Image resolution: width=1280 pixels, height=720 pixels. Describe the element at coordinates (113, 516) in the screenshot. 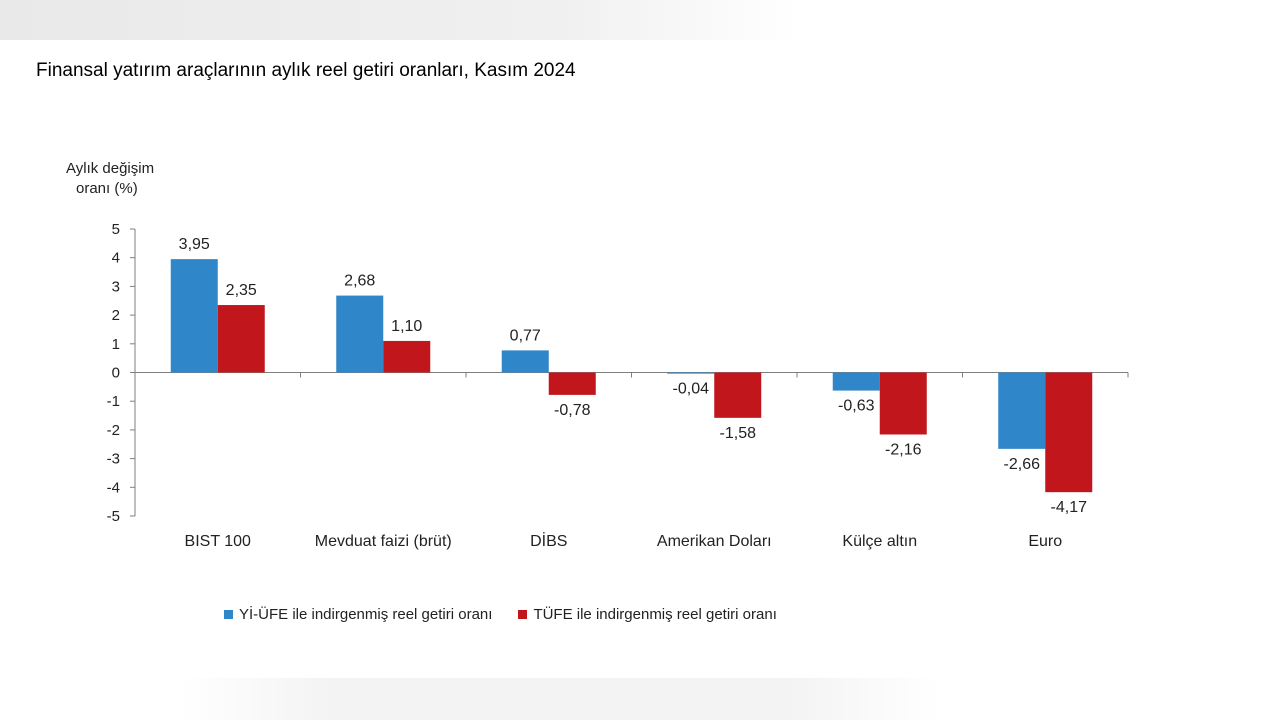

I see `y-tick-label: -5` at that location.